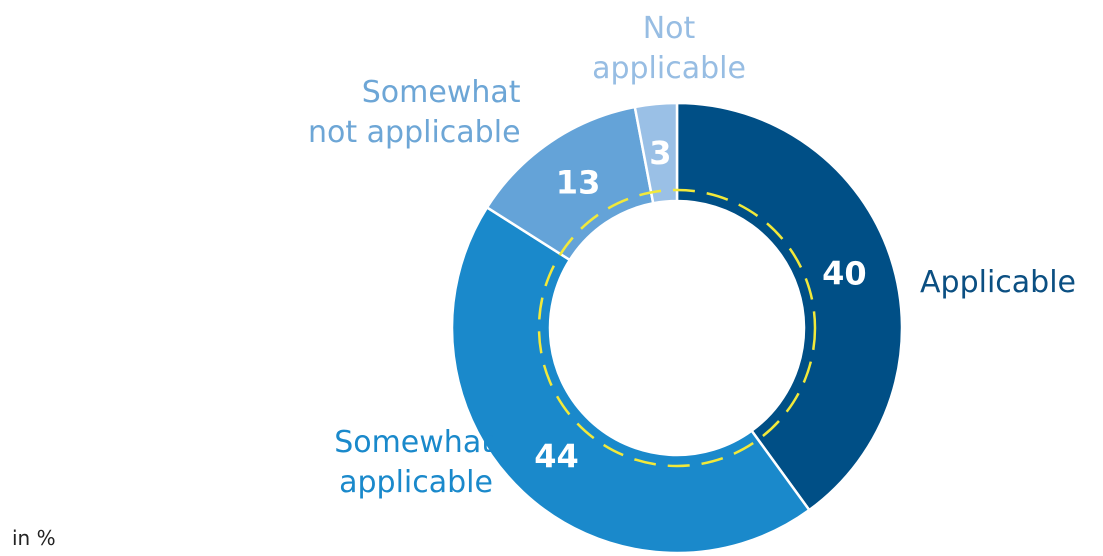  Describe the element at coordinates (413, 462) in the screenshot. I see `category-label-somewhat-applicable: Somewhat applicable` at that location.